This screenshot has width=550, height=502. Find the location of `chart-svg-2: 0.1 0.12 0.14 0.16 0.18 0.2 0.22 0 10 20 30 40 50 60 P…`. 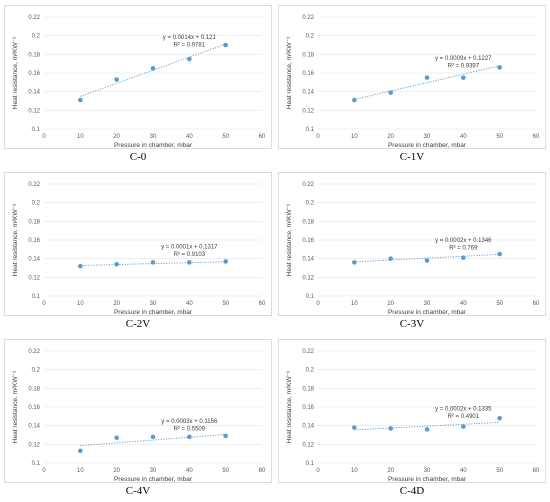

chart-svg-2: 0.1 0.12 0.14 0.16 0.18 0.2 0.22 0 10 20 30 40 50 60 P… is located at coordinates (138, 244).